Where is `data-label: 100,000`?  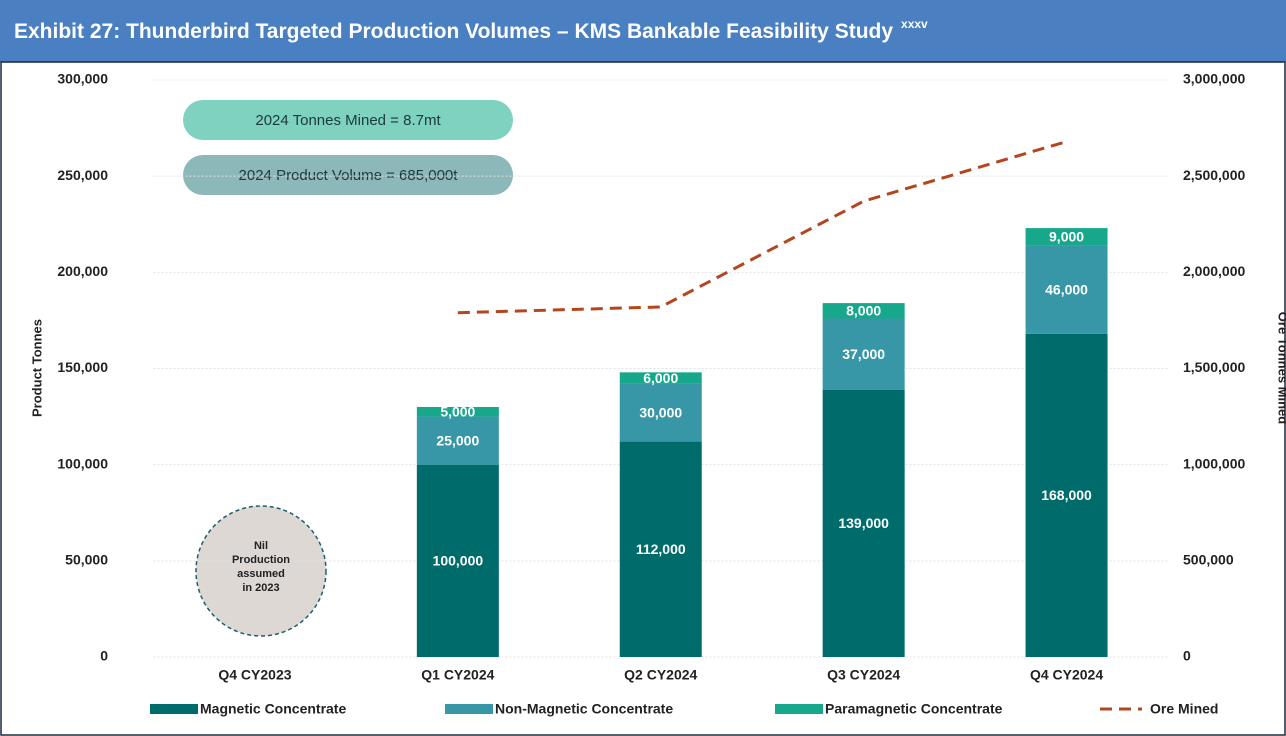
data-label: 100,000 is located at coordinates (458, 561).